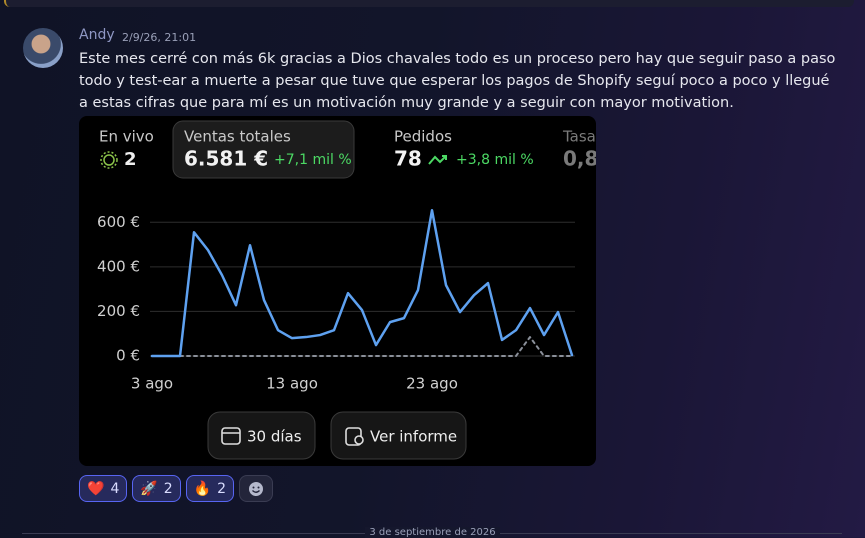 The height and width of the screenshot is (538, 865). What do you see at coordinates (118, 222) in the screenshot?
I see `y-tick-label: 600 €` at bounding box center [118, 222].